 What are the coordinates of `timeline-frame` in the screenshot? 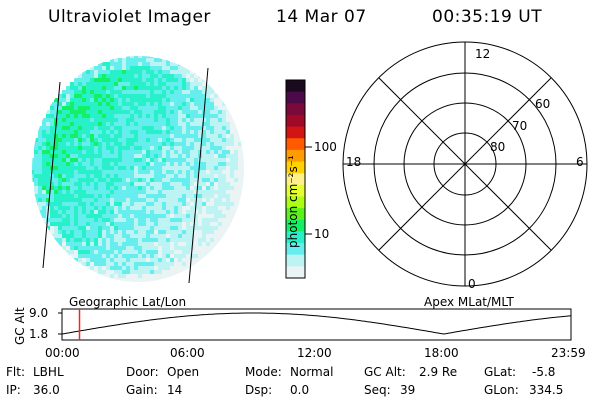 It's located at (316, 324).